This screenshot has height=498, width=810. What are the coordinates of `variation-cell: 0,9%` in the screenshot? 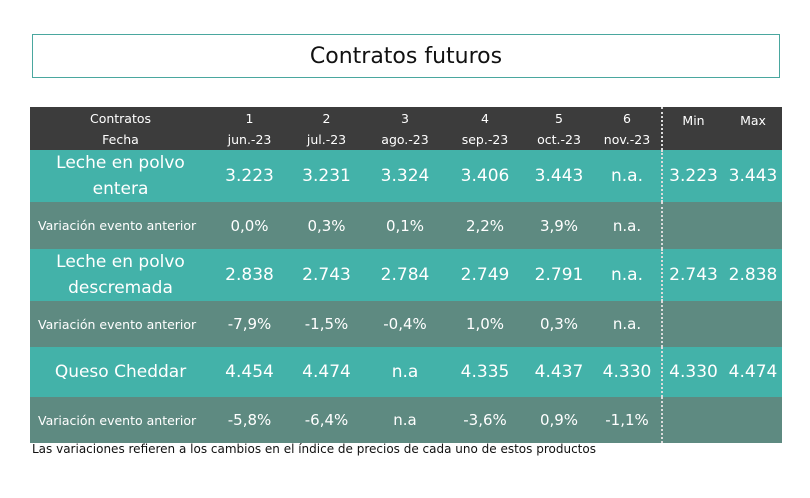 It's located at (559, 420).